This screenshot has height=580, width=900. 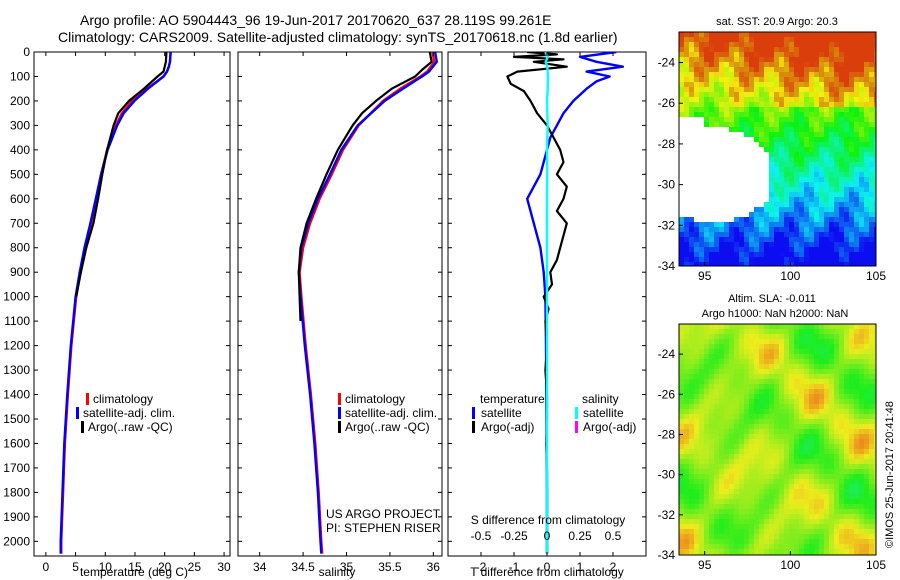 What do you see at coordinates (46, 567) in the screenshot?
I see `x-tick-label: 0` at bounding box center [46, 567].